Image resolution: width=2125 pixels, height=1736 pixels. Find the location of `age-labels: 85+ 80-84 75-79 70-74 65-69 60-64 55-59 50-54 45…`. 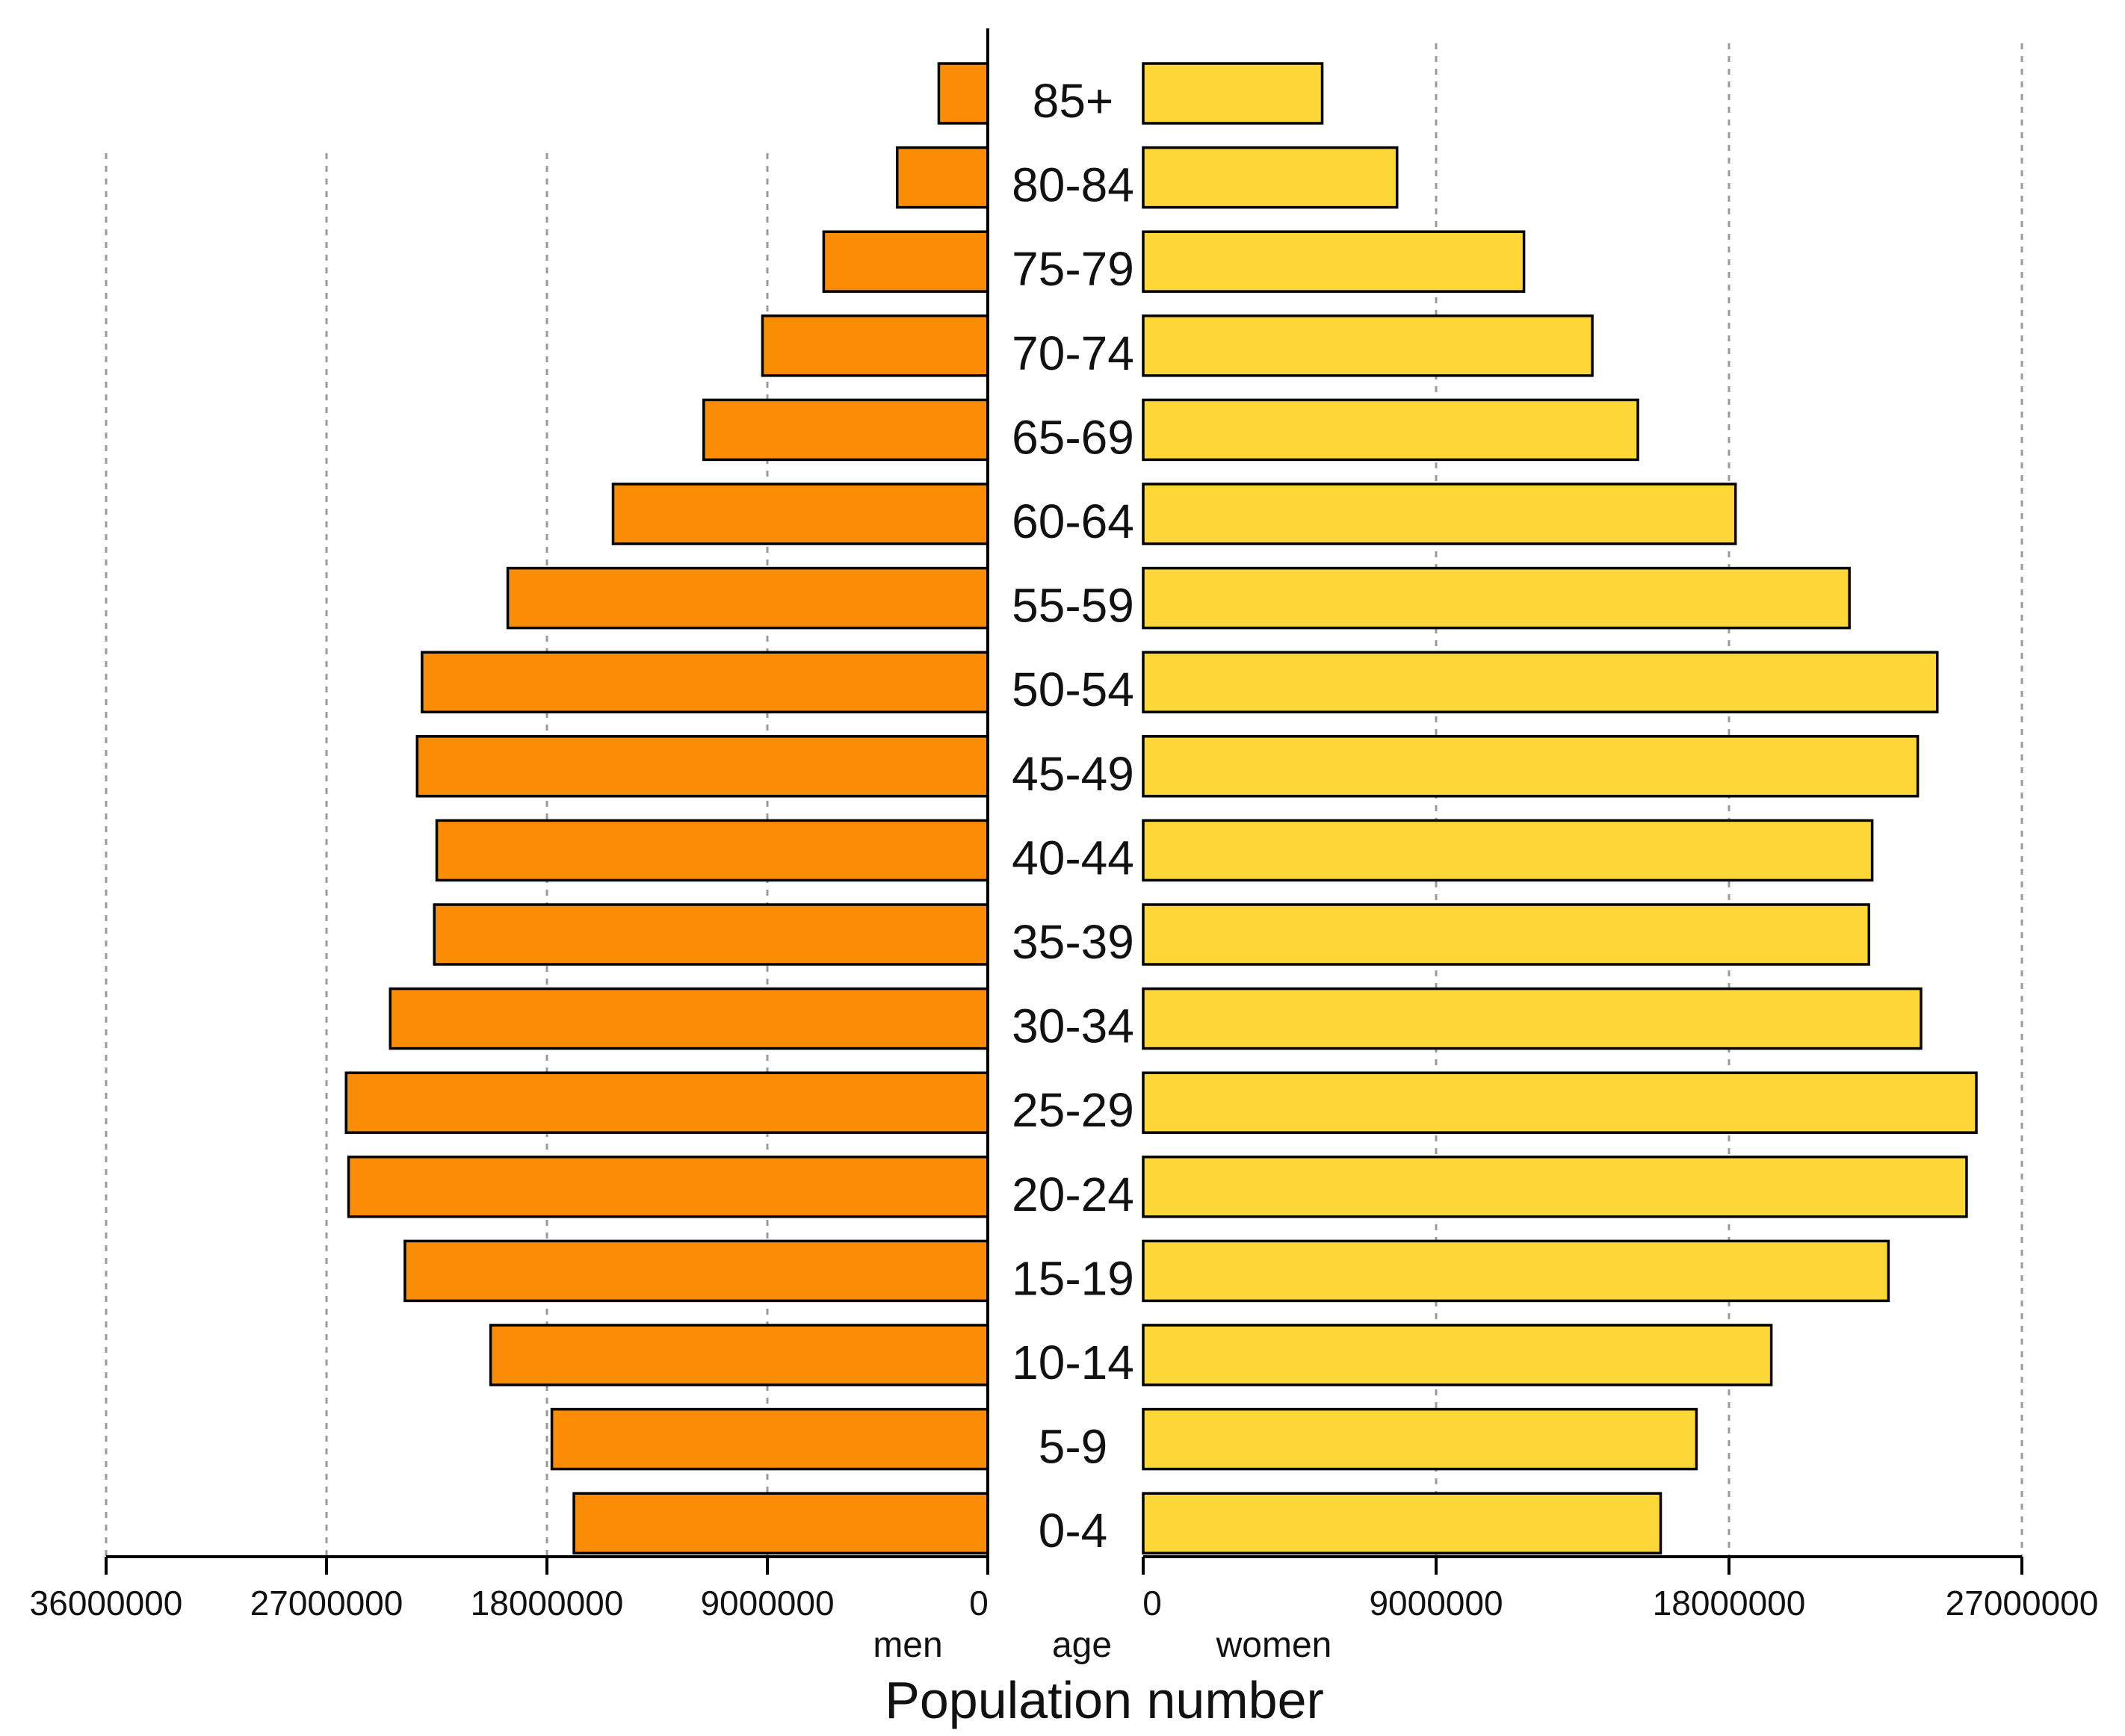

age-labels: 85+ 80-84 75-79 70-74 65-69 60-64 55-59 50-54 45… is located at coordinates (1073, 815).